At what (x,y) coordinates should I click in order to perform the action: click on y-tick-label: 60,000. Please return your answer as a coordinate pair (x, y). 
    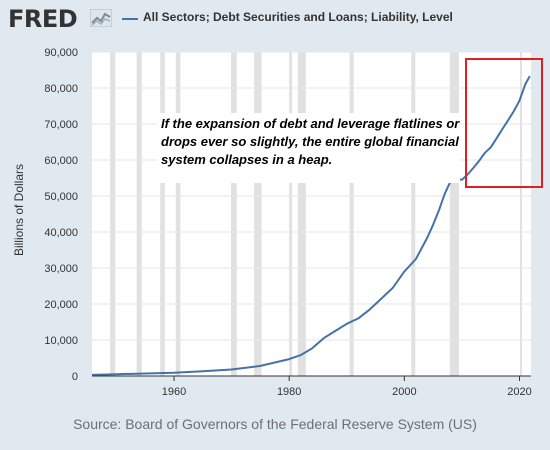
    Looking at the image, I should click on (61, 161).